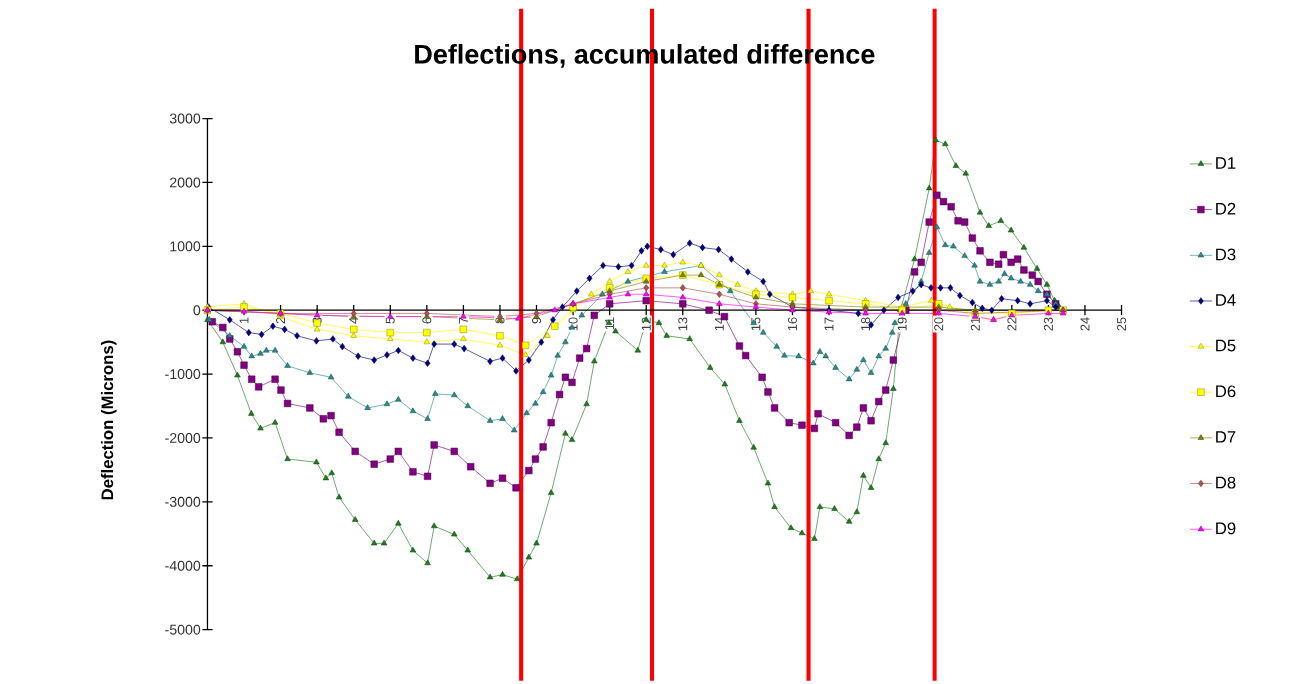 This screenshot has height=684, width=1297. What do you see at coordinates (1226, 163) in the screenshot?
I see `legend-label: D1` at bounding box center [1226, 163].